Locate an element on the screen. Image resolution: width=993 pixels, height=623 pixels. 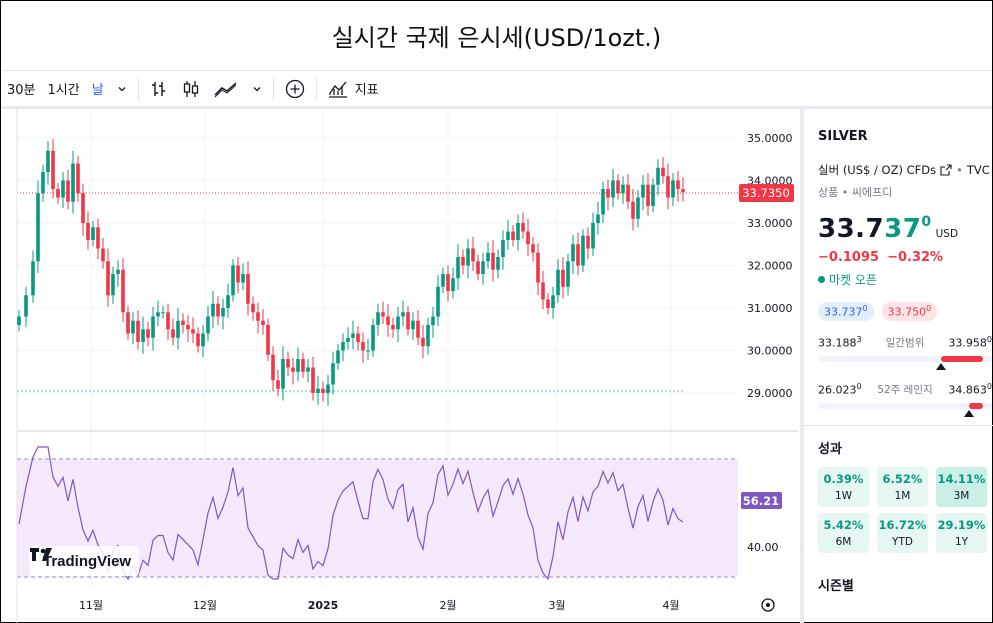
day-range-marker is located at coordinates (941, 366).